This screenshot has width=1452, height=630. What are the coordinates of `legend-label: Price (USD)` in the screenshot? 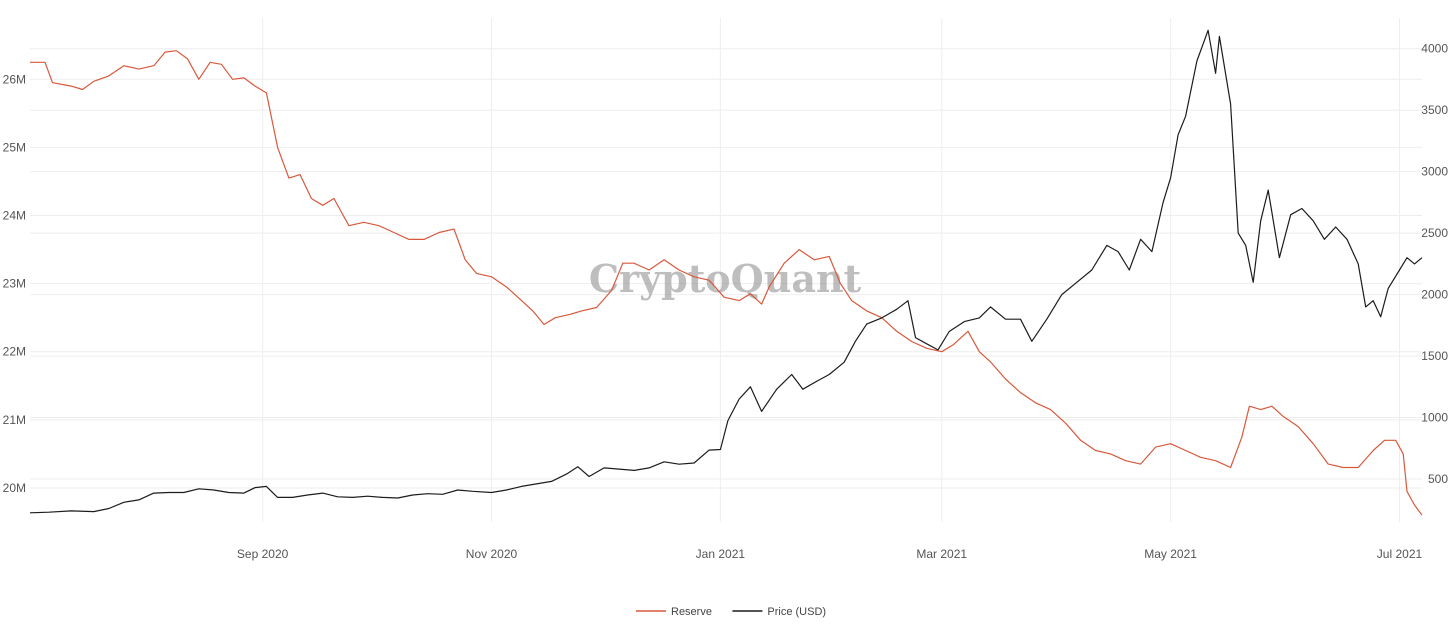 It's located at (796, 612).